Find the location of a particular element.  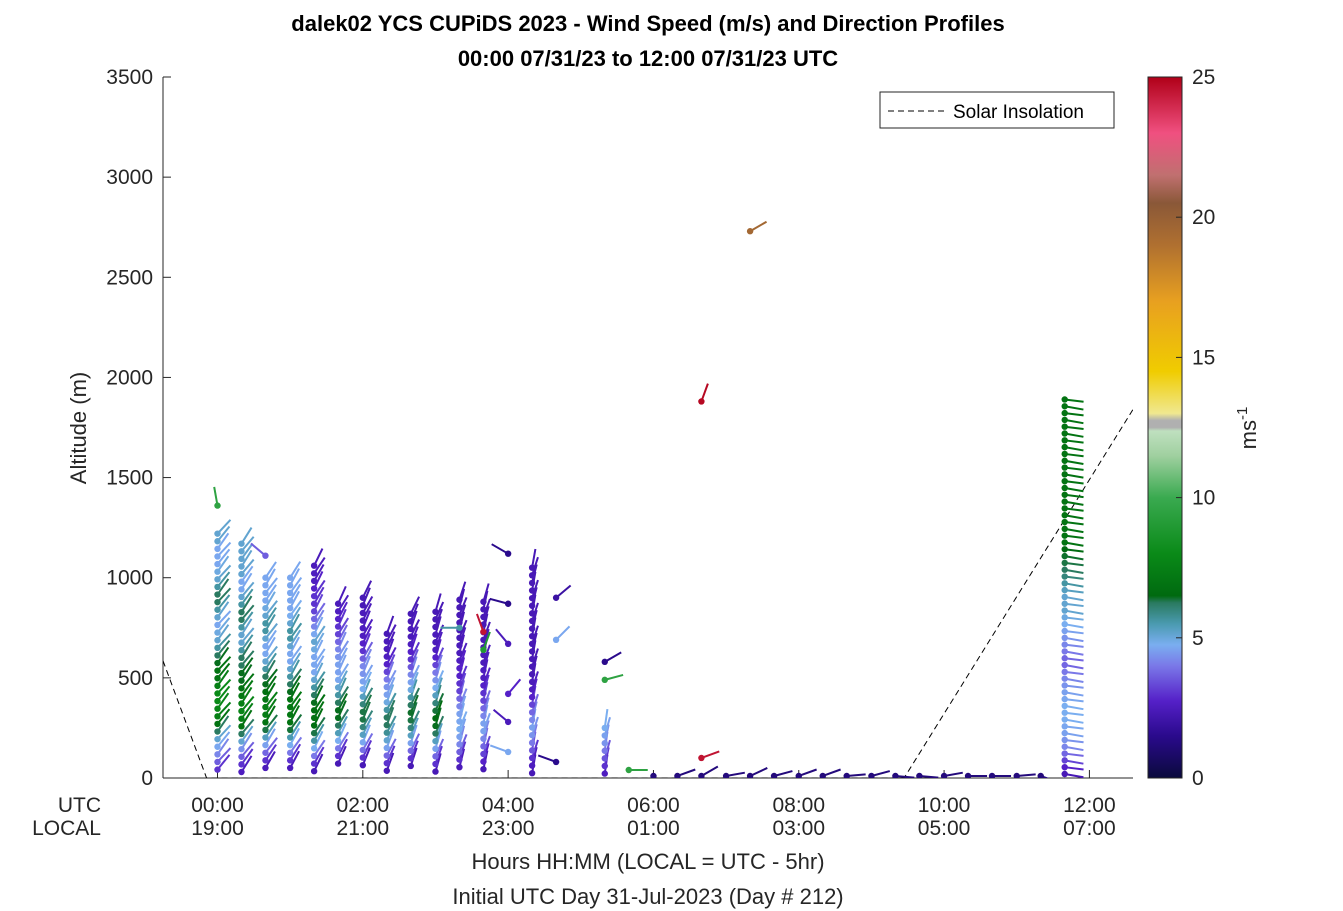

colorbar-tick-0: 0 is located at coordinates (1198, 778).